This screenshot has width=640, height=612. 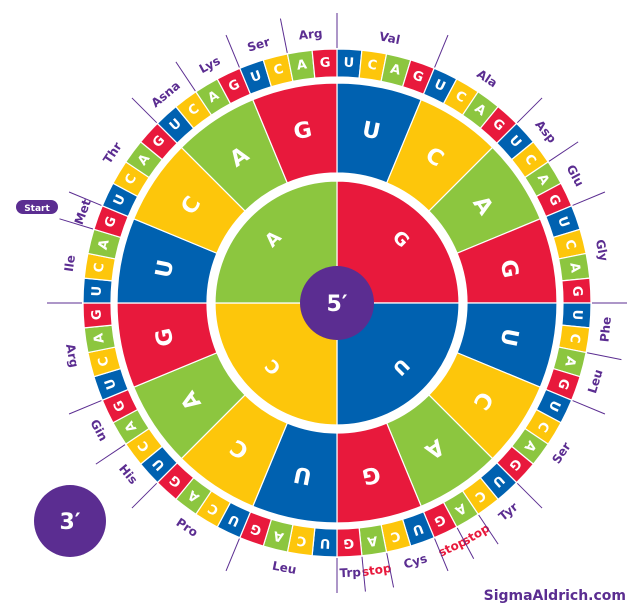 I want to click on amino-acid-label: Ile, so click(x=70, y=263).